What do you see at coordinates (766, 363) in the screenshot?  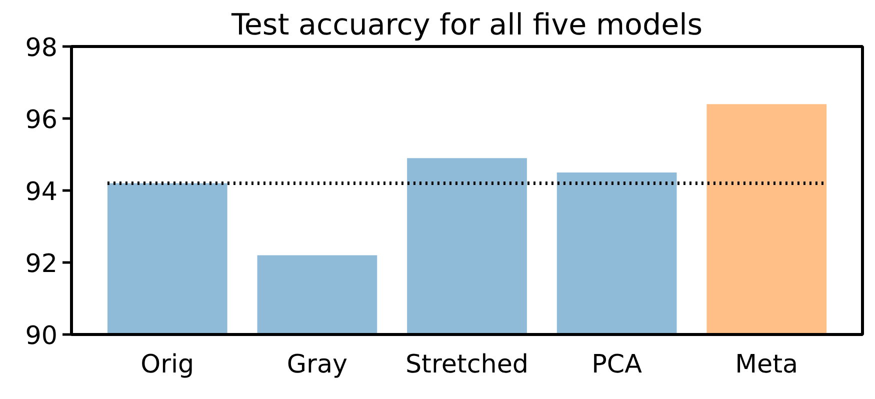 I see `x-tick-label: Meta` at bounding box center [766, 363].